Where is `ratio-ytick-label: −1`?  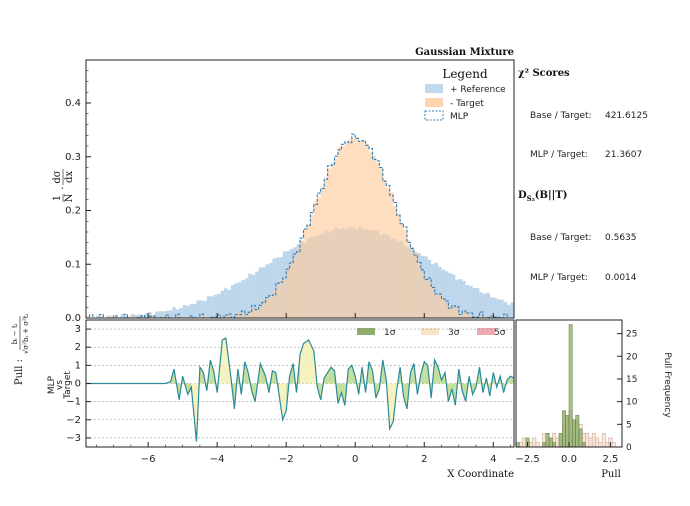 ratio-ytick-label: −1 is located at coordinates (73, 402).